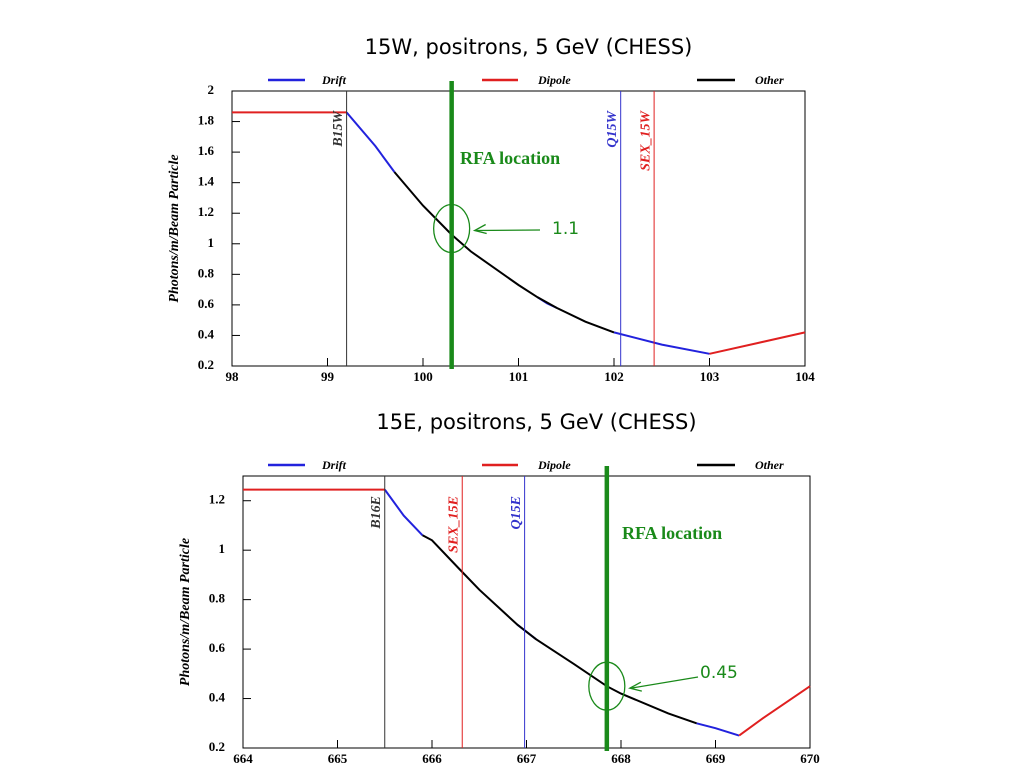 Image resolution: width=1023 pixels, height=767 pixels. I want to click on x-tick-label: 664, so click(243, 758).